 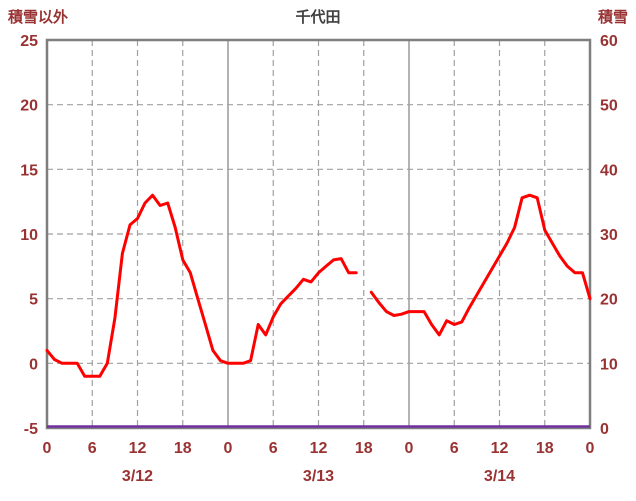 I want to click on left-axis-title: 積雪以外, so click(x=38, y=17).